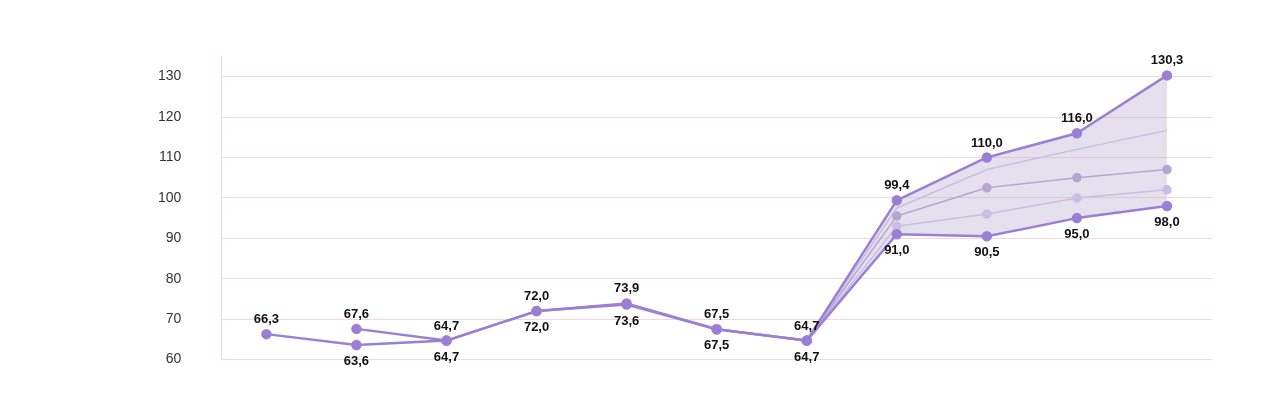  I want to click on y-tick-label: 120, so click(170, 115).